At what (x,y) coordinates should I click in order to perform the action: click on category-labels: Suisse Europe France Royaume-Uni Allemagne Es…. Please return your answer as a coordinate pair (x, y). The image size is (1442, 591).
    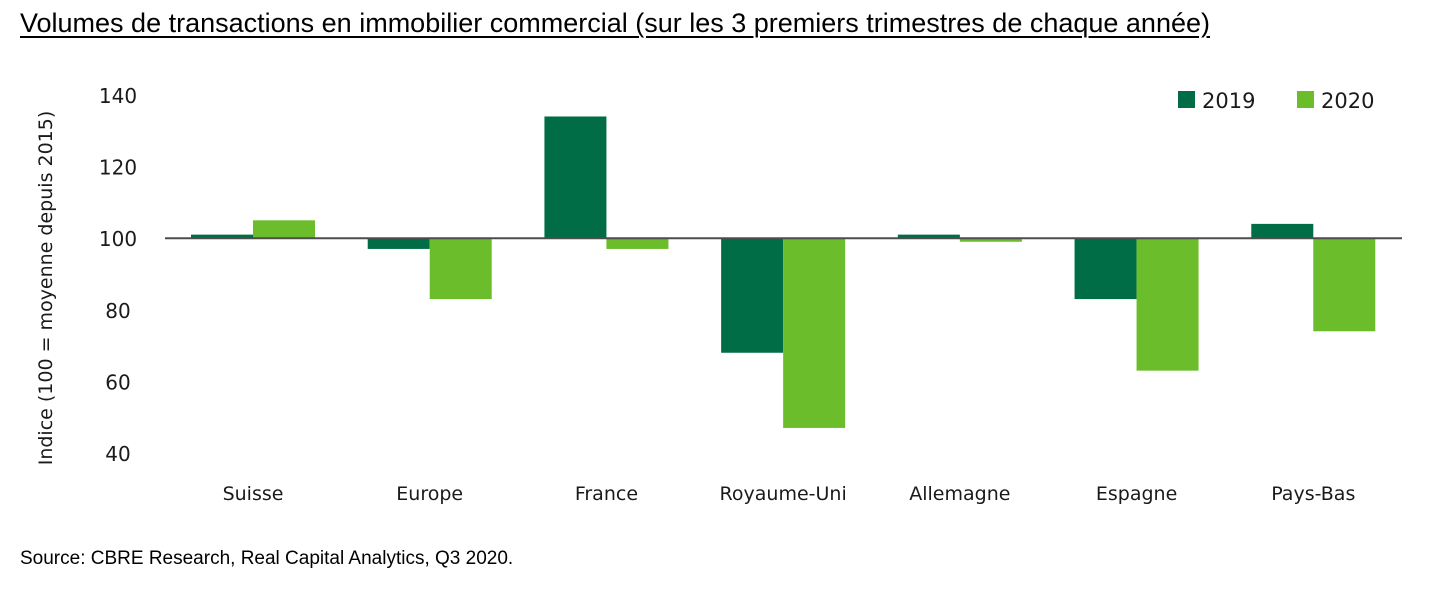
    Looking at the image, I should click on (789, 494).